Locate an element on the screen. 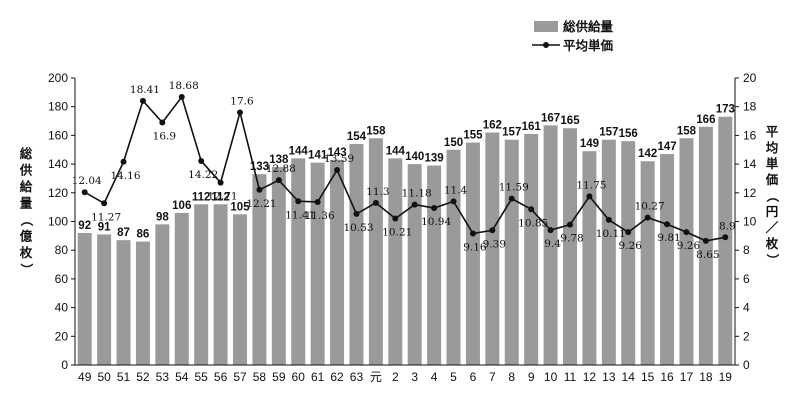  price-value-label: 10.21 is located at coordinates (397, 232).